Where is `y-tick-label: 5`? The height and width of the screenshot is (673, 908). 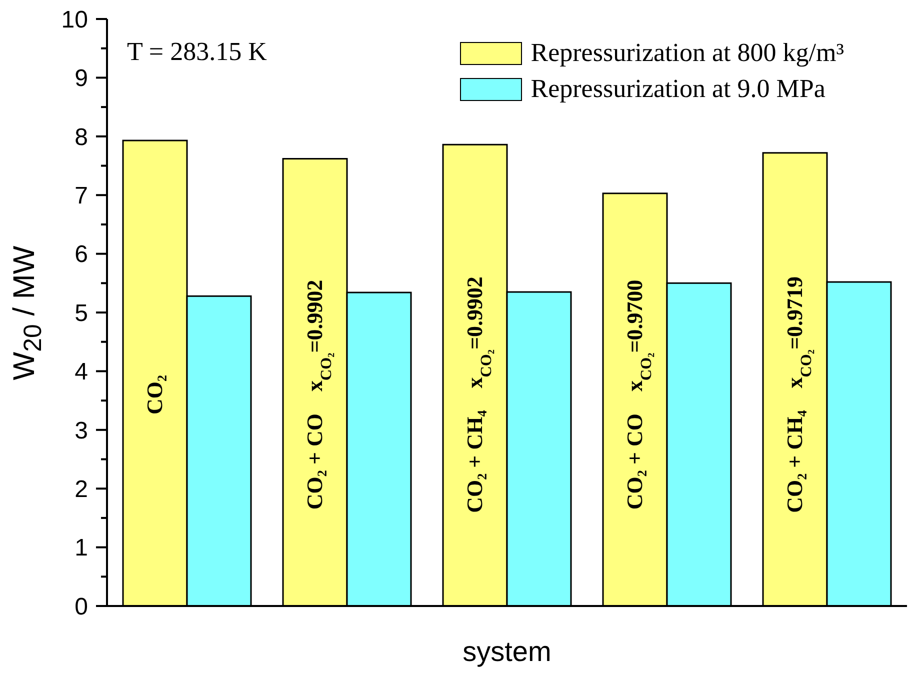
y-tick-label: 5 is located at coordinates (81, 313).